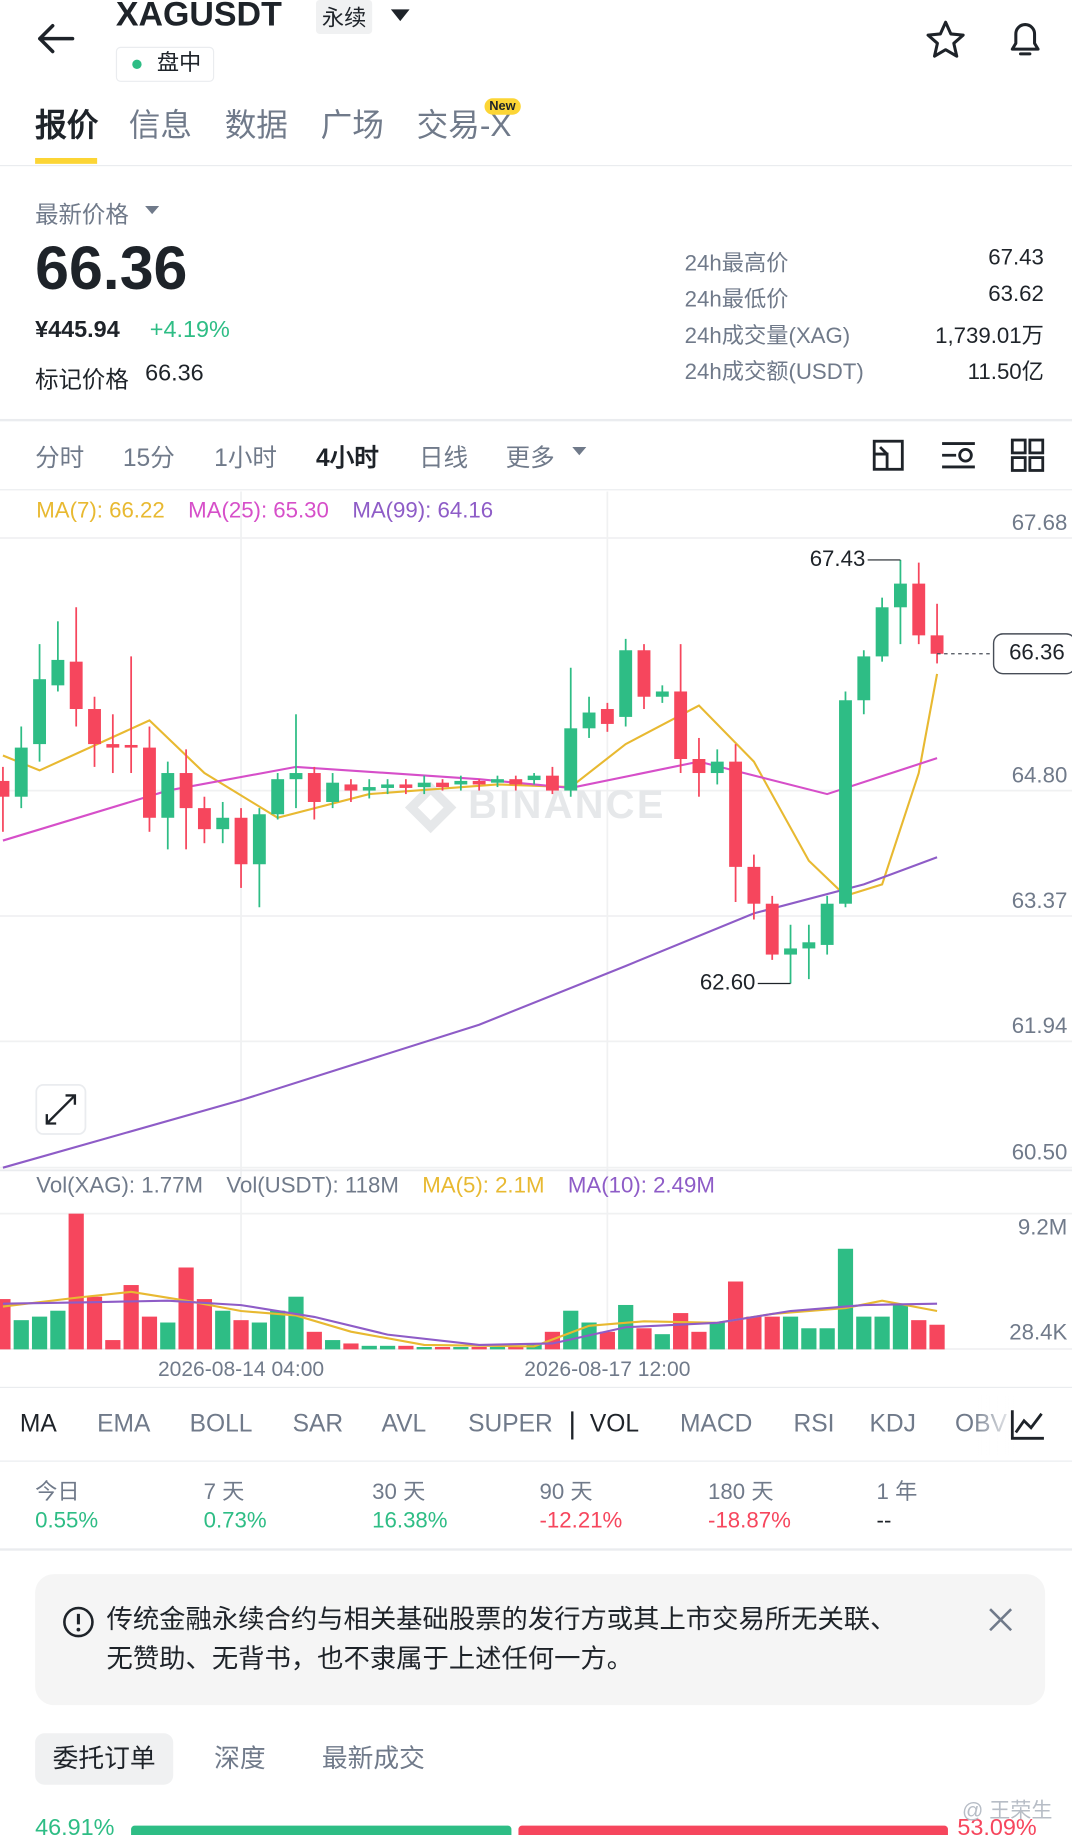 This screenshot has width=1072, height=1835. Describe the element at coordinates (483, 1185) in the screenshot. I see `legend-entry: MA(5): 2.1M` at that location.